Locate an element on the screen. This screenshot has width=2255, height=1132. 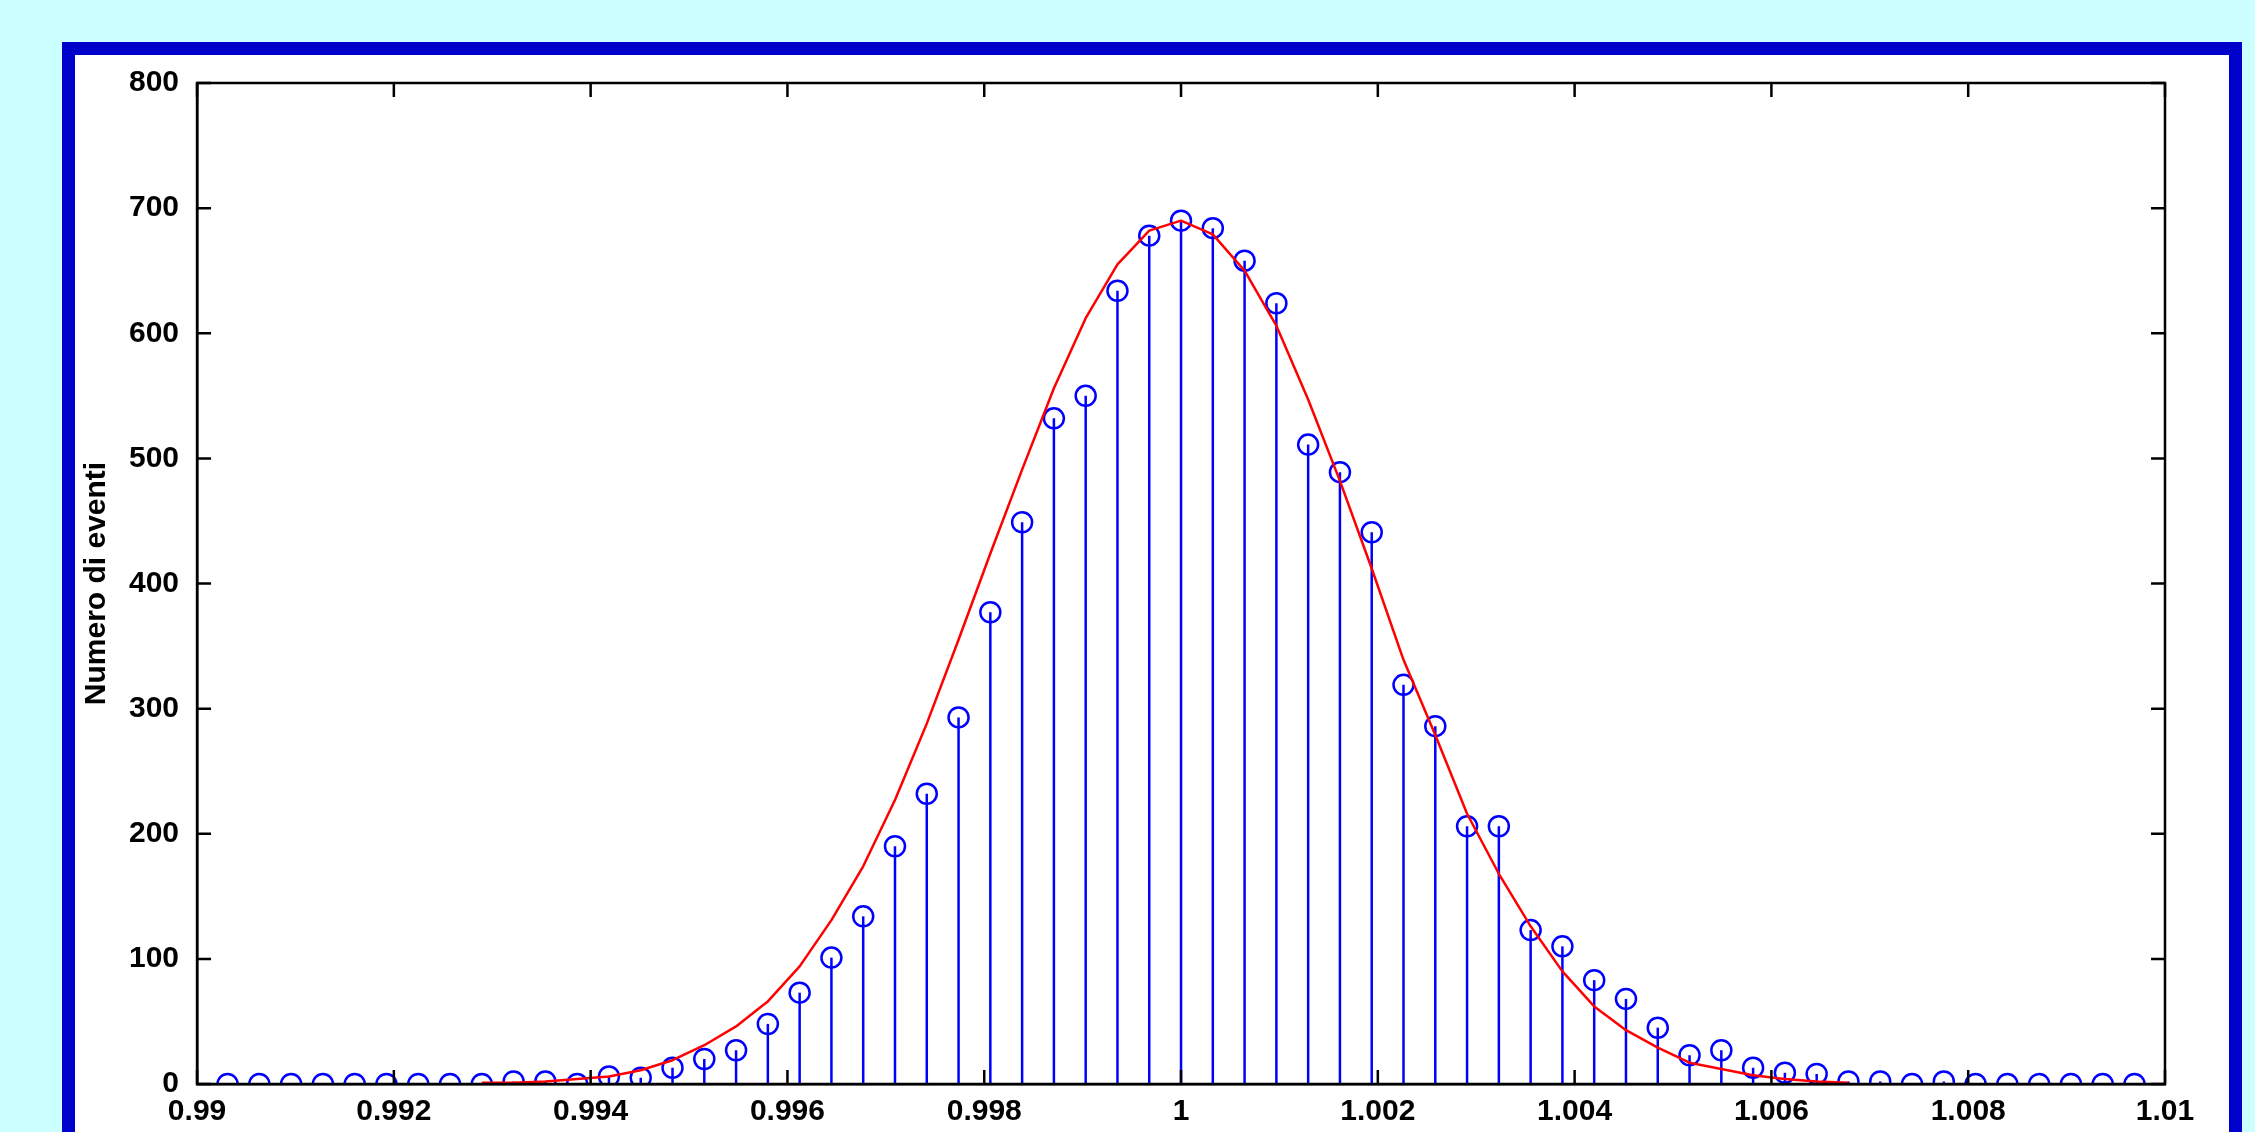
x-tick-label: 1 is located at coordinates (1181, 1110).